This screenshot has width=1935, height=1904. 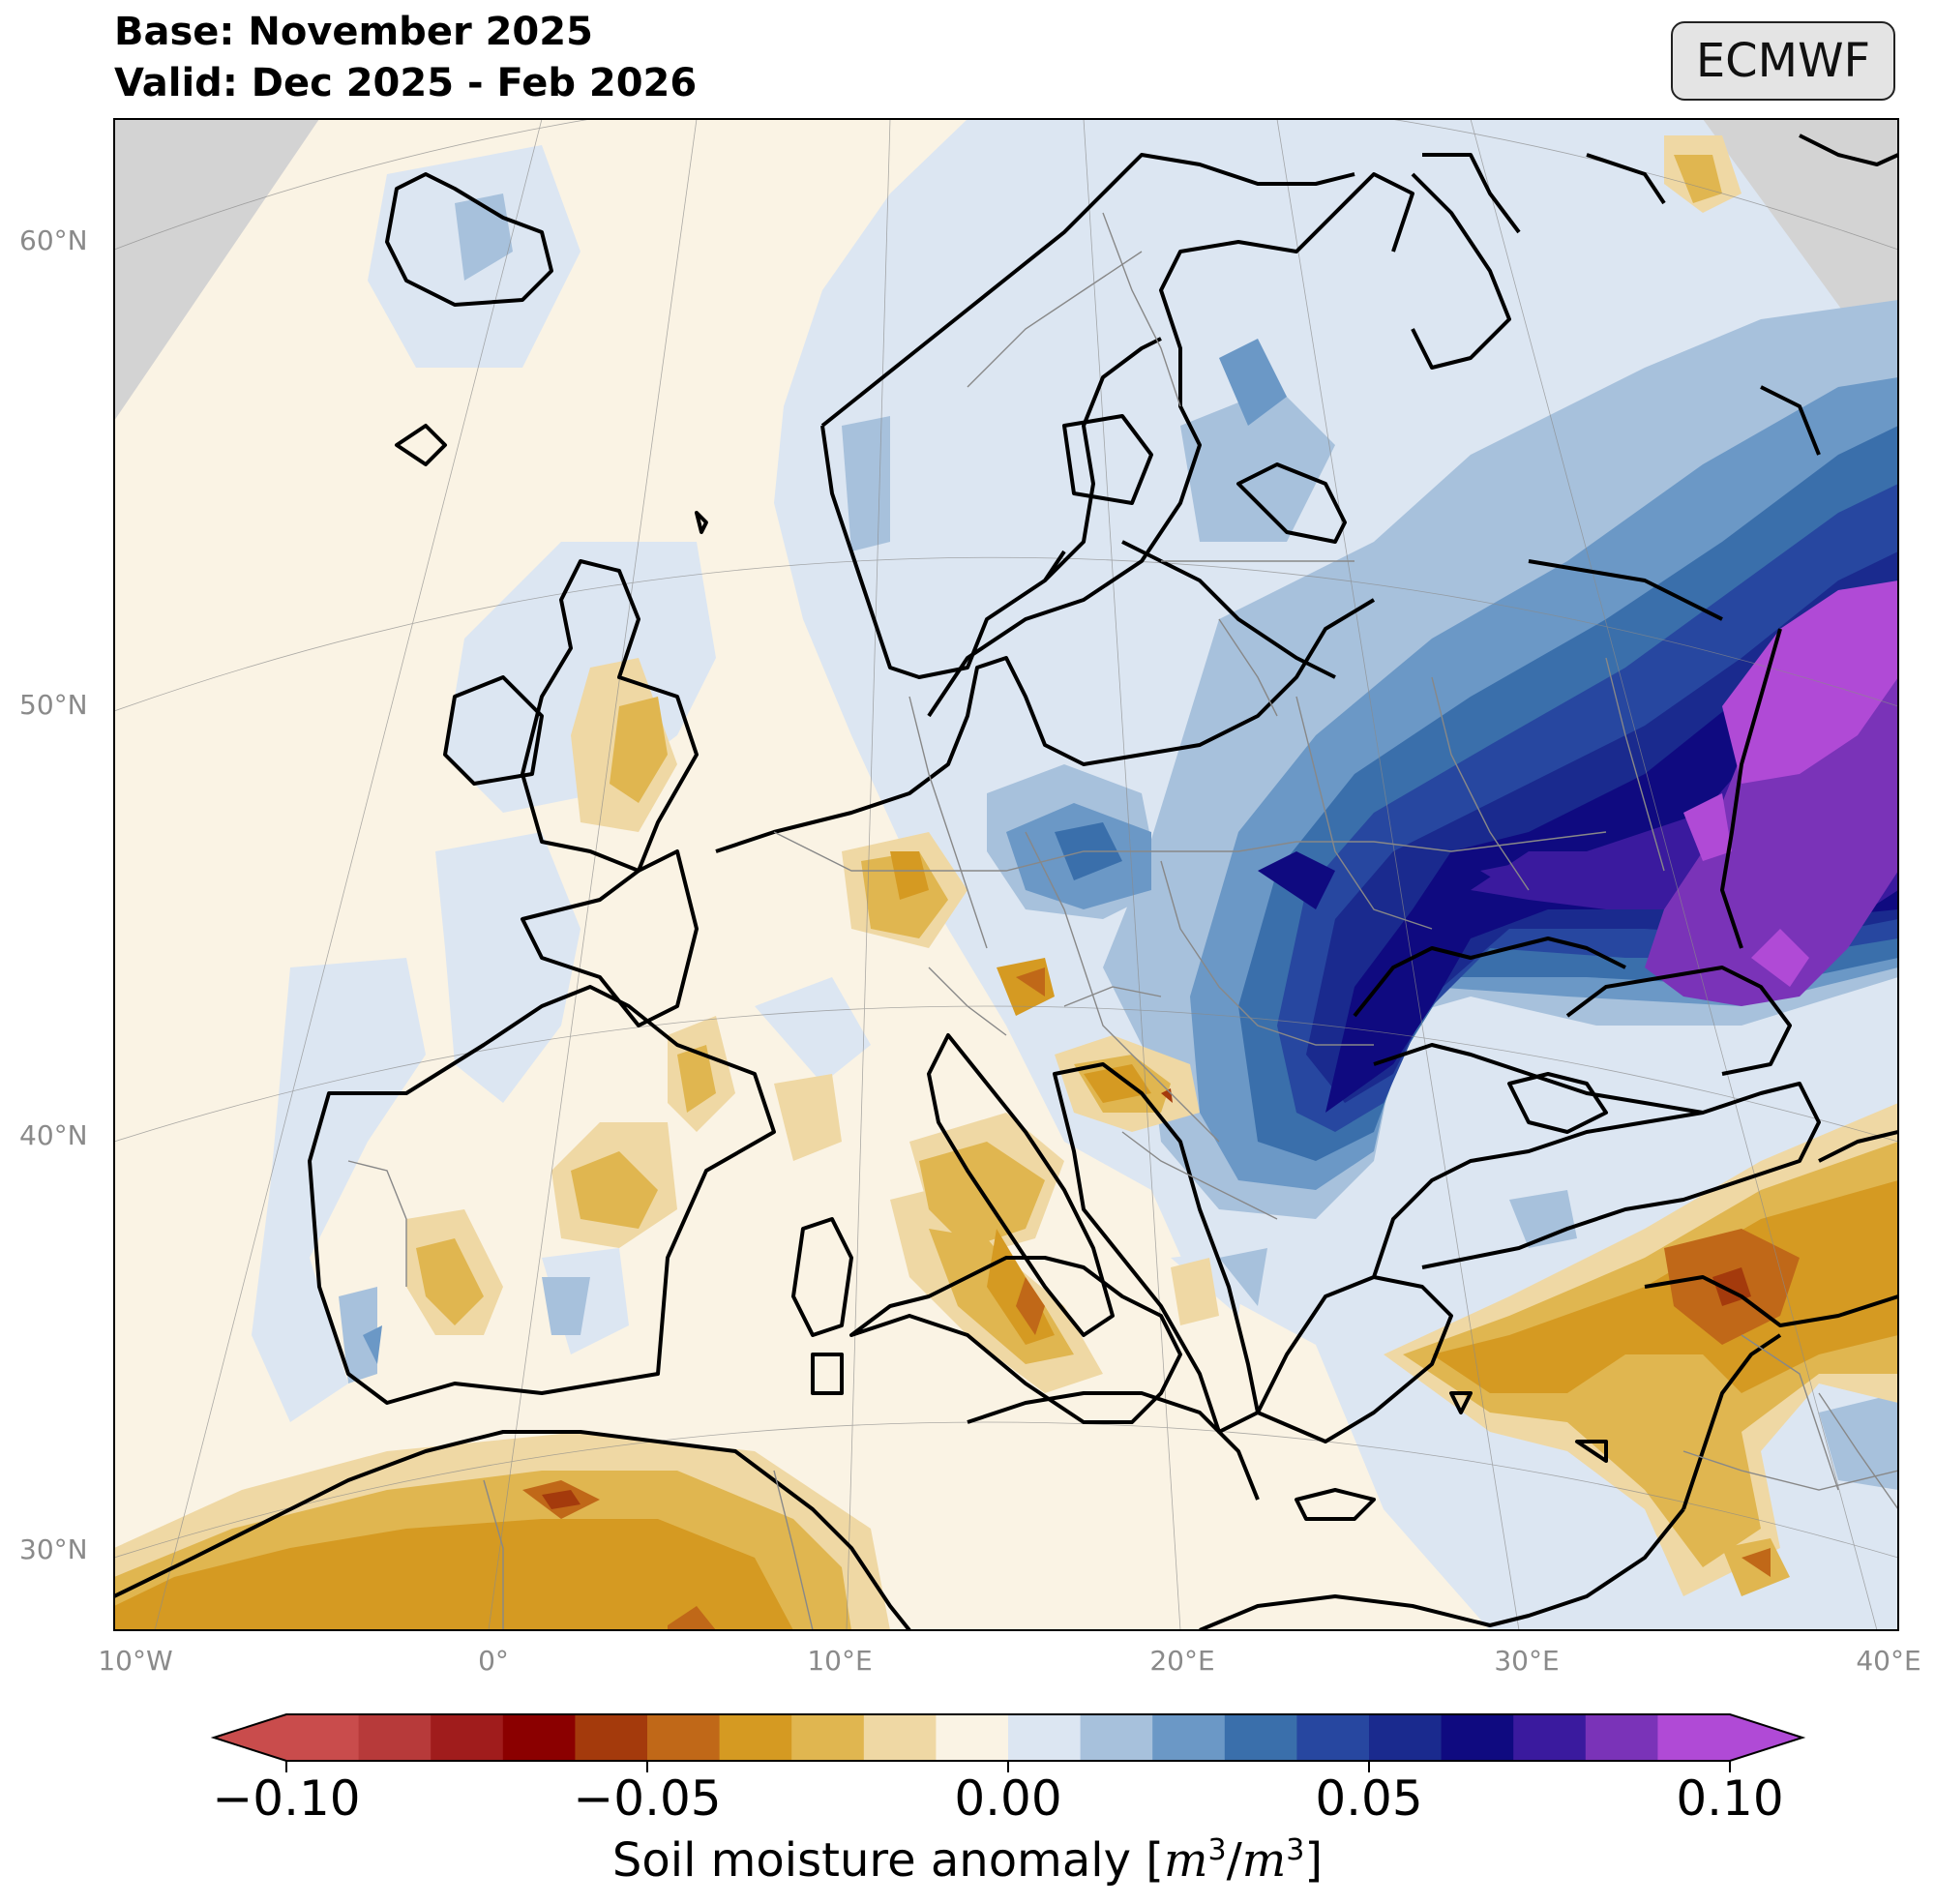 I want to click on lon-label-30e: 30°E, so click(x=1527, y=1661).